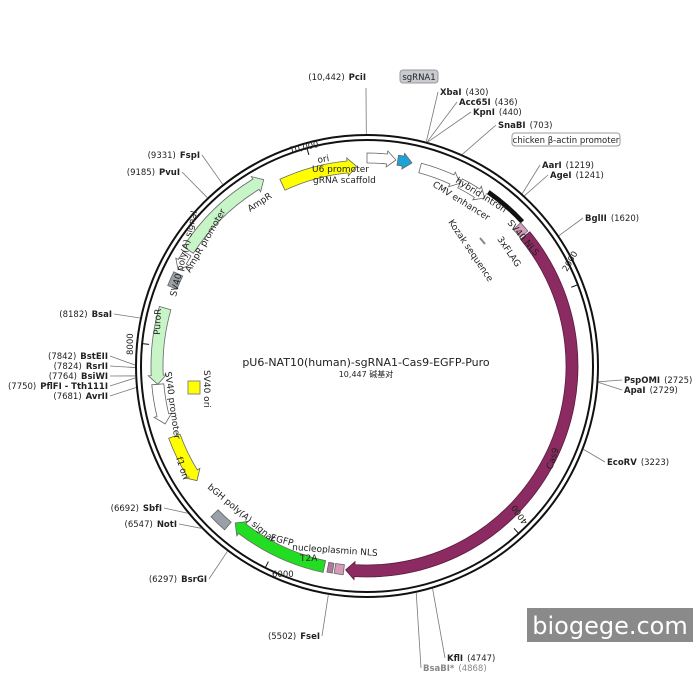 Image resolution: width=700 pixels, height=700 pixels. What do you see at coordinates (475, 103) in the screenshot?
I see `site-name: Acc65I` at bounding box center [475, 103].